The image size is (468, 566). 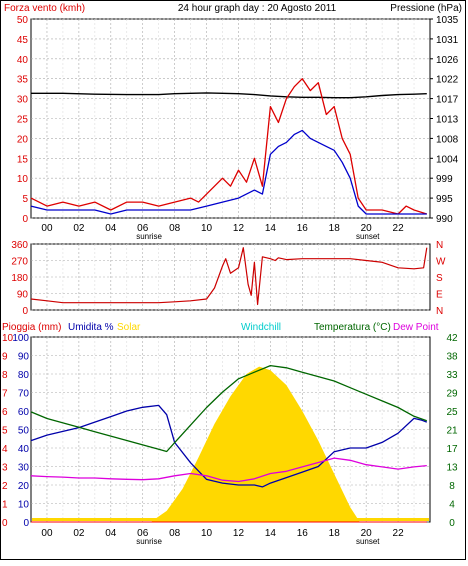 What do you see at coordinates (230, 519) in the screenshot?
I see `rain-baseline` at bounding box center [230, 519].